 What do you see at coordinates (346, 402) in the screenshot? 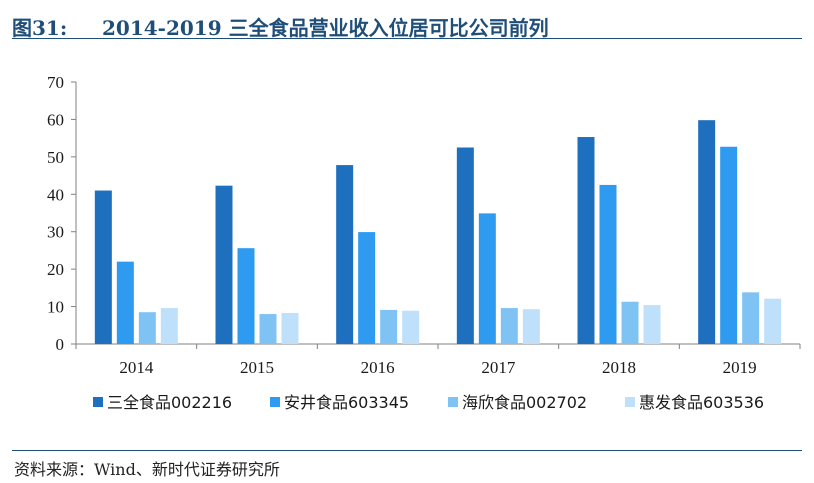
I see `legend-label: 安井食品603345` at bounding box center [346, 402].